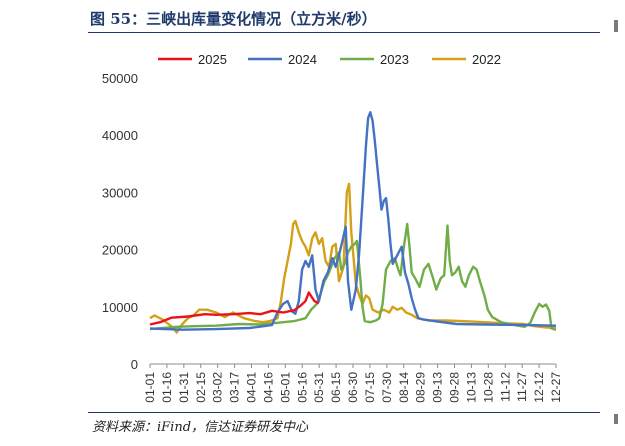 This screenshot has width=625, height=446. Describe the element at coordinates (421, 387) in the screenshot. I see `x-tick-label: 08-29` at that location.